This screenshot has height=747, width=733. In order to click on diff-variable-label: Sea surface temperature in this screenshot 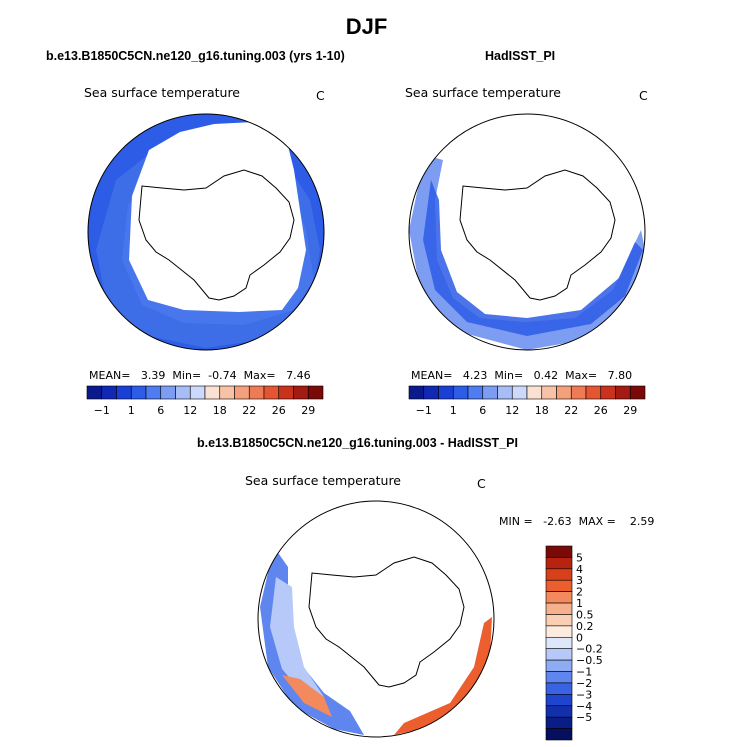, I will do `click(323, 480)`.